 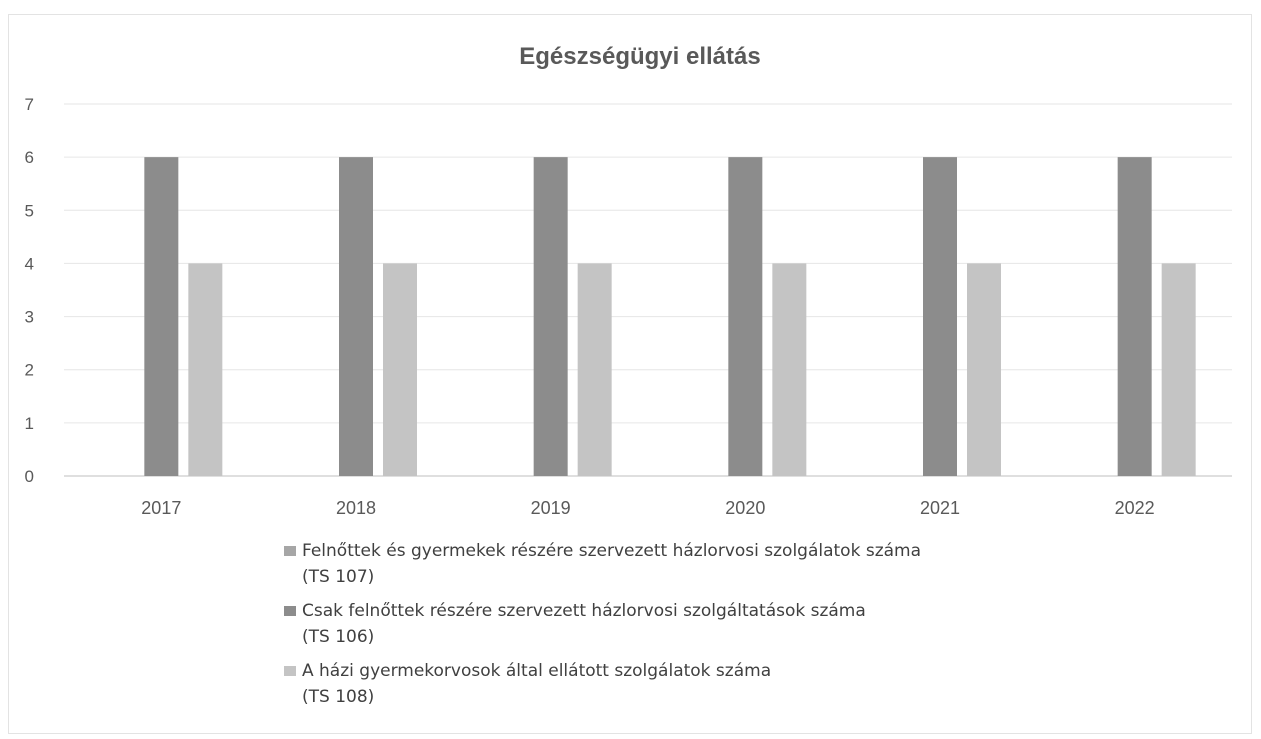 I want to click on y-tick-label: 5, so click(x=29, y=210).